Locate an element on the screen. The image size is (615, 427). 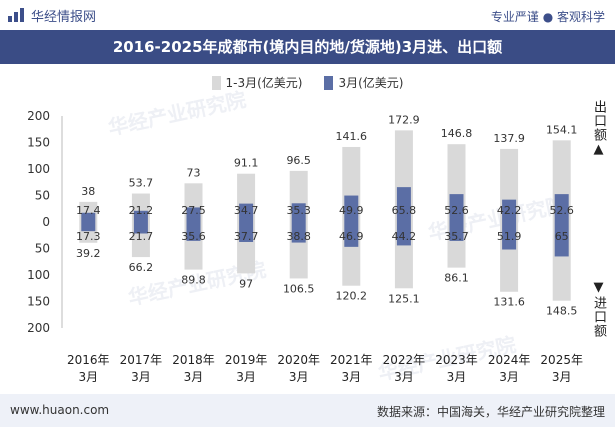
data-label-series2-import: 38.8 is located at coordinates (298, 236).